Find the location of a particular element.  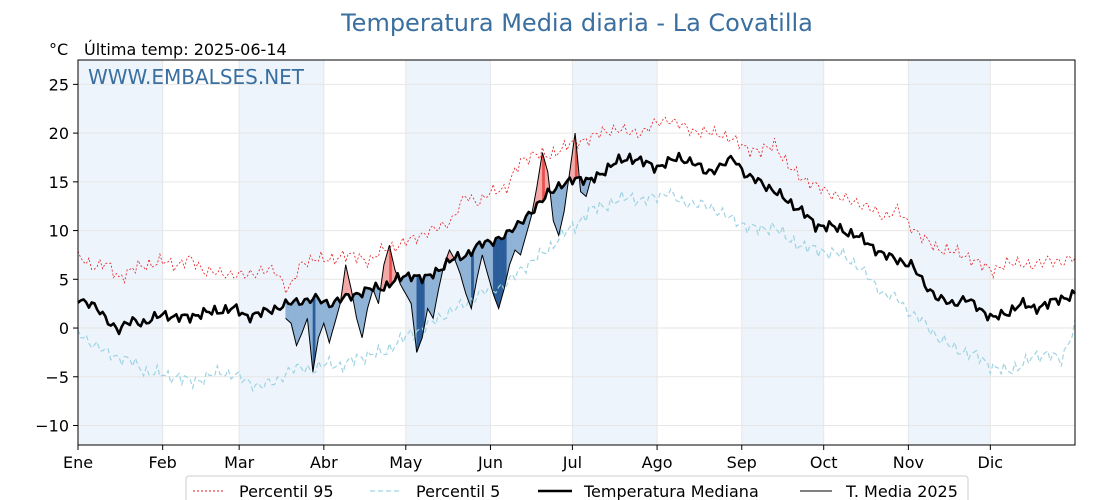

y-tick-label: 15 is located at coordinates (59, 182).